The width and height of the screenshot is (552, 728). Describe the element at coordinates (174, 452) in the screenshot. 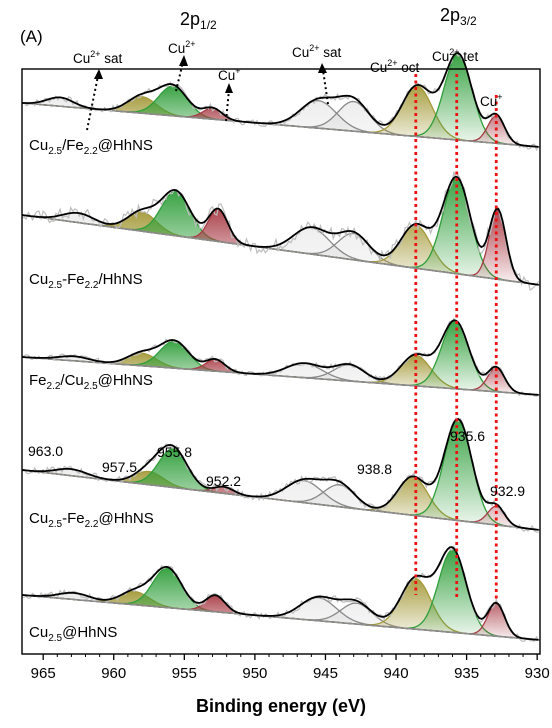

I see `peak-value-955-8: 955.8` at that location.